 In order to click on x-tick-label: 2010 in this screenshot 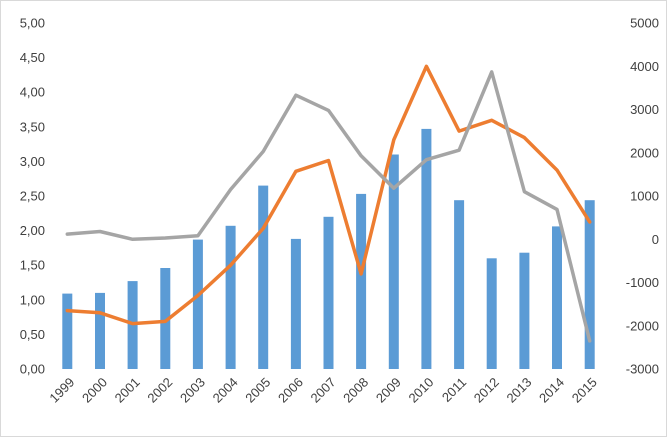, I will do `click(420, 390)`.